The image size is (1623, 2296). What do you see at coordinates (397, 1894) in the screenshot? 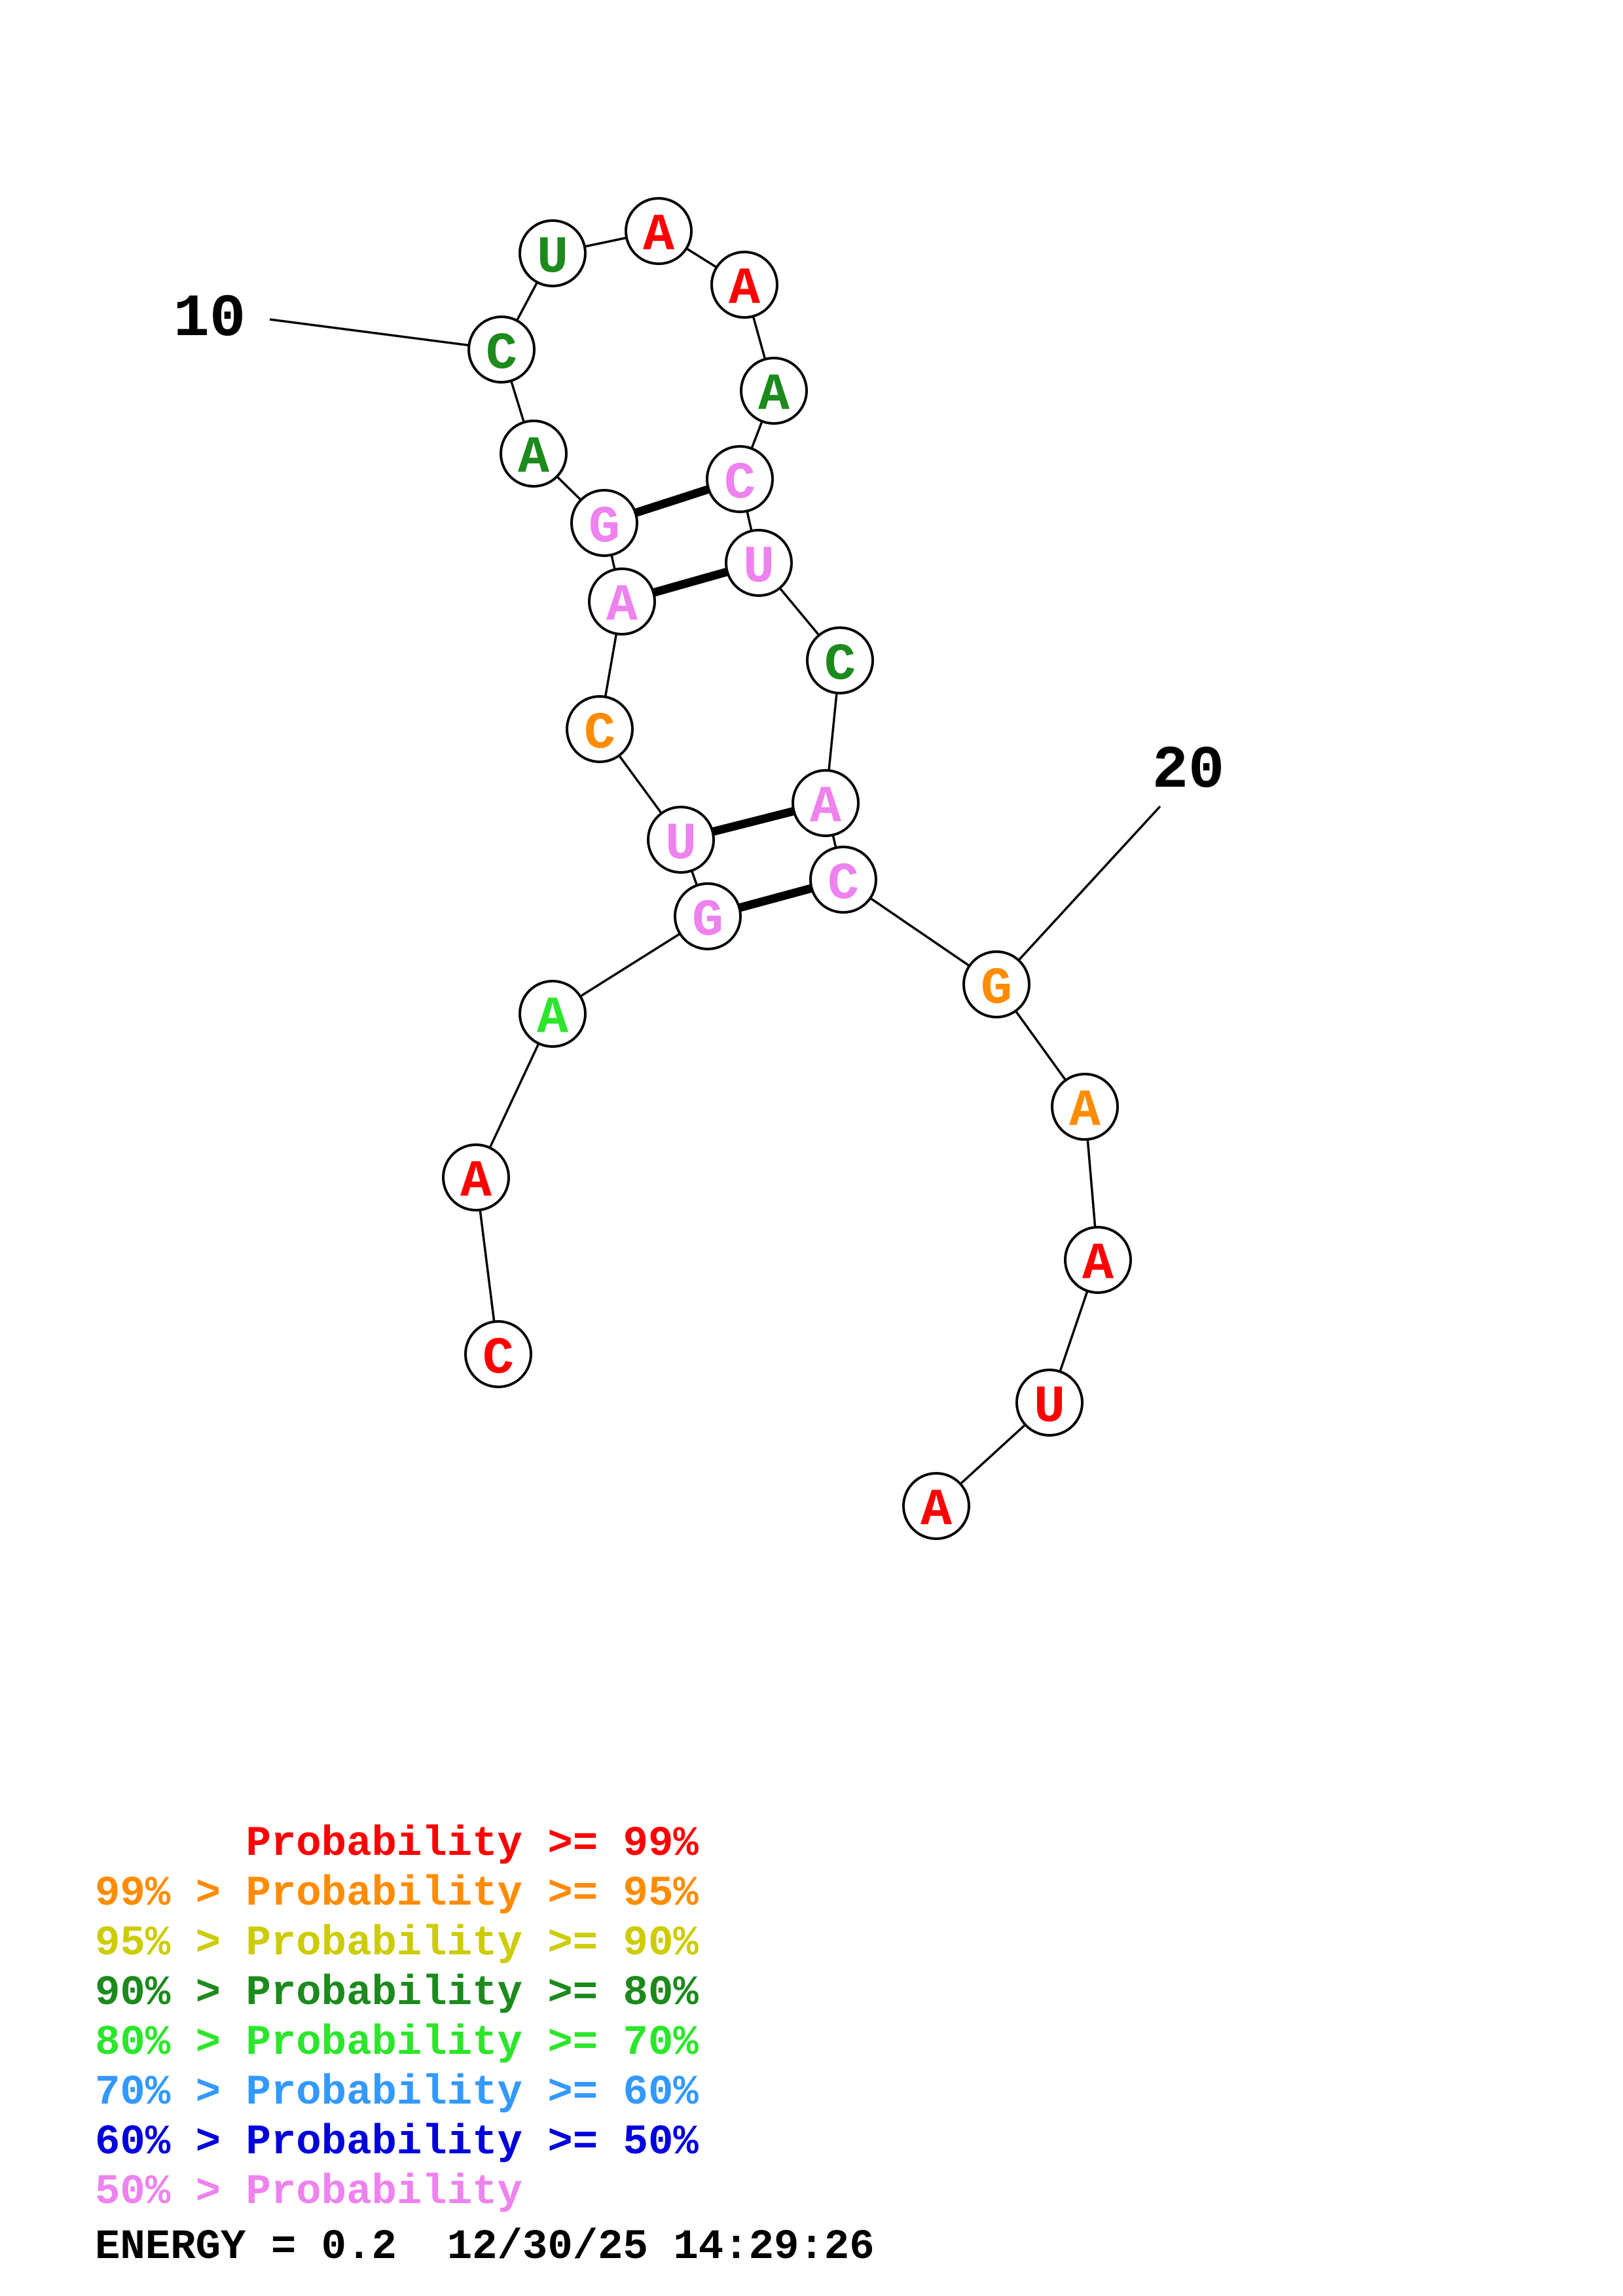
I see `legend-row: 99% > Probability >= 95%` at bounding box center [397, 1894].